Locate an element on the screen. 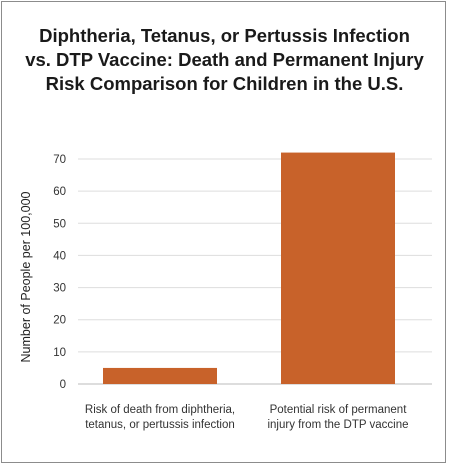  y-tick-label: 30 is located at coordinates (59, 289).